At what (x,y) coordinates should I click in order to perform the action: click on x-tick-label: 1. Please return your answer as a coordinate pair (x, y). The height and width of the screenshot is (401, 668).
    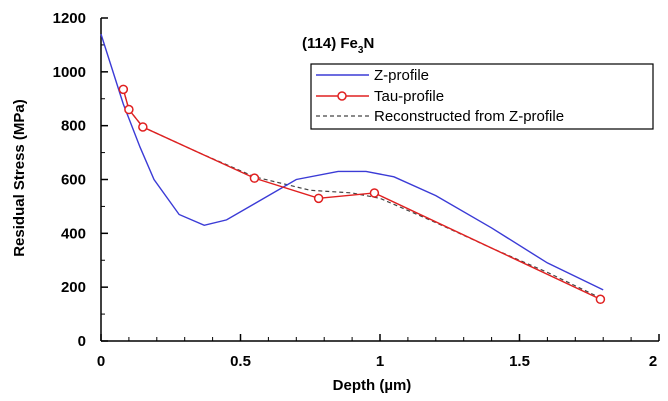
    Looking at the image, I should click on (380, 361).